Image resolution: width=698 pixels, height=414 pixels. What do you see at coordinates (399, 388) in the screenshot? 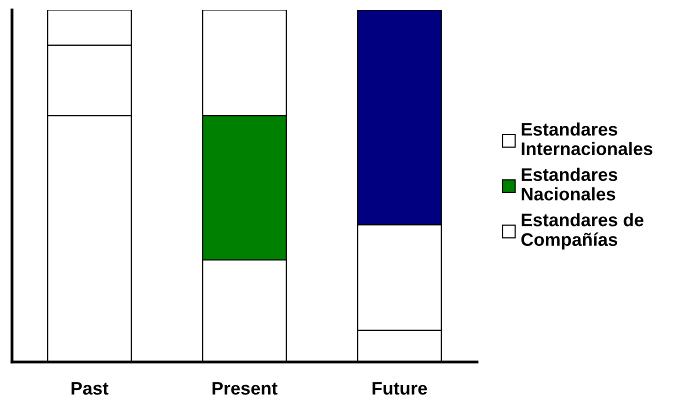
I see `x-tick-label: Future` at bounding box center [399, 388].